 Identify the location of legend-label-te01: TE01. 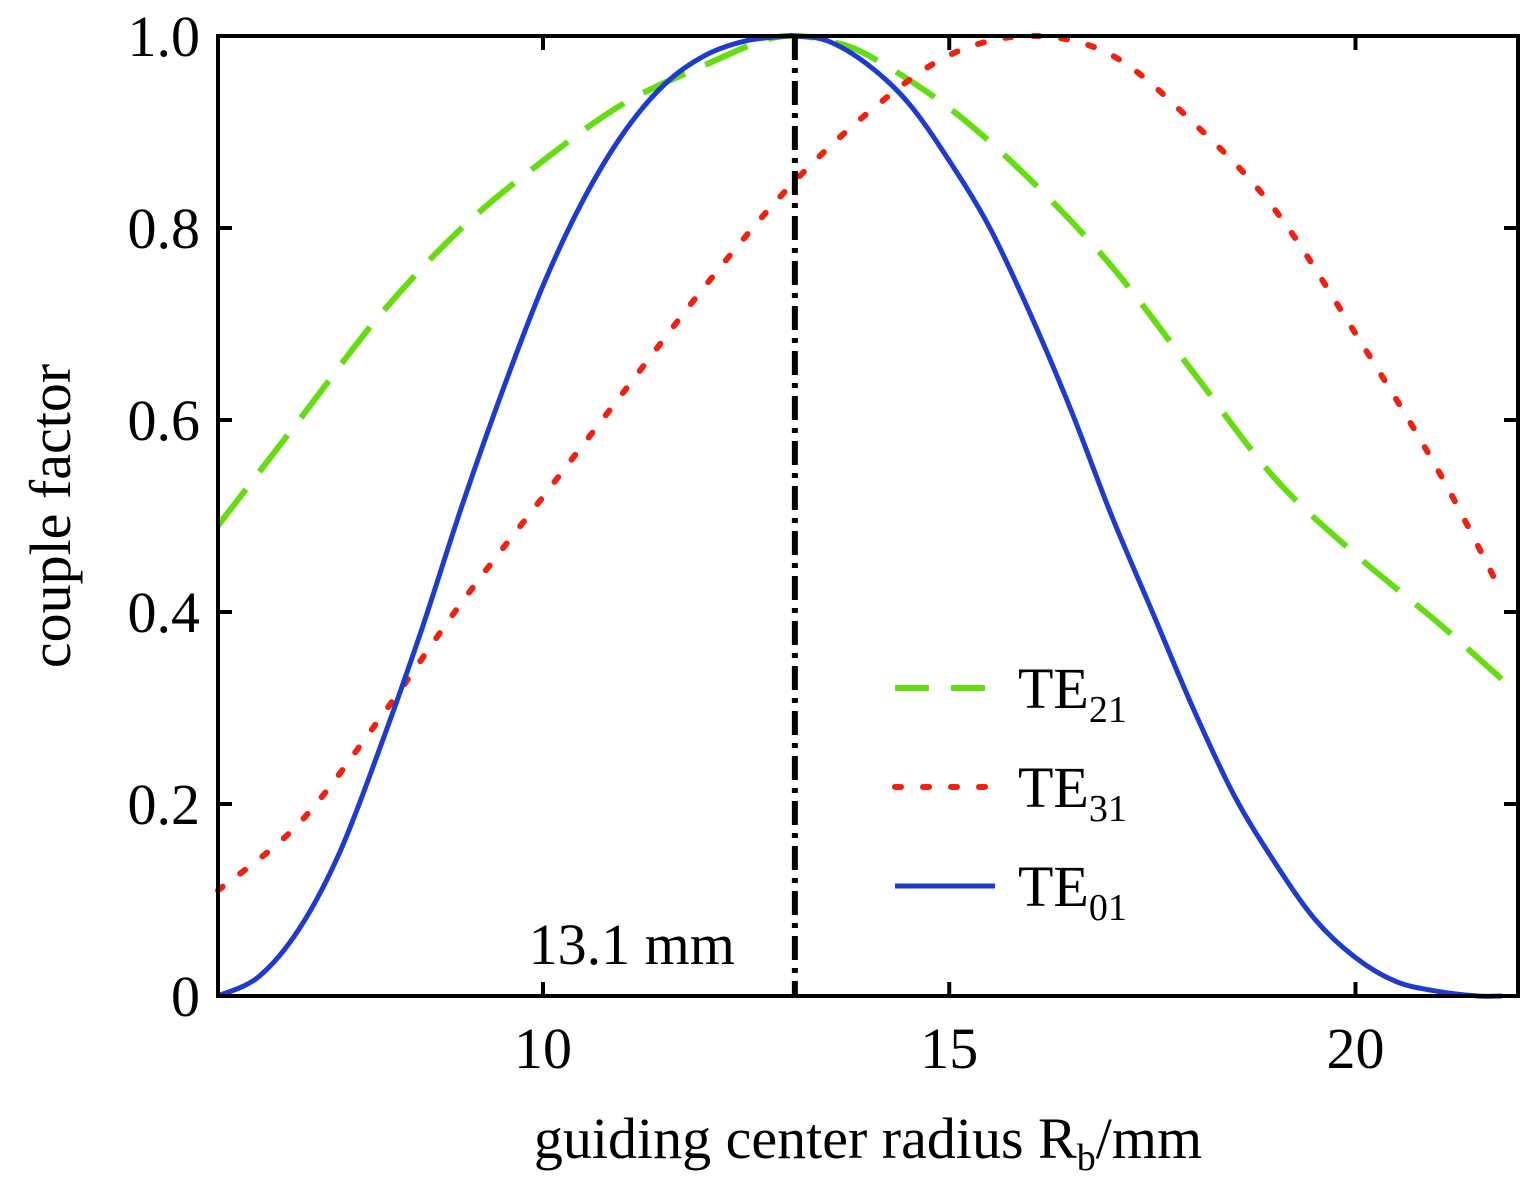
(1072, 891).